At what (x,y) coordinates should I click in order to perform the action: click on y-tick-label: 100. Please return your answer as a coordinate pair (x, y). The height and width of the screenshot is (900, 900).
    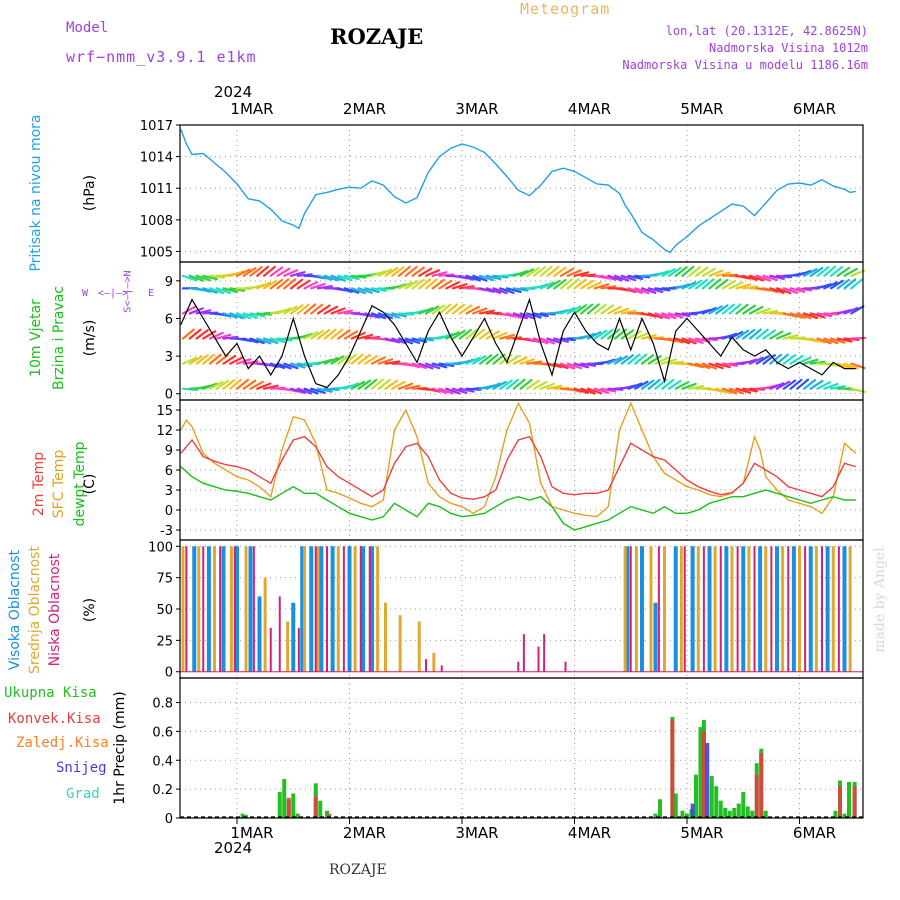
    Looking at the image, I should click on (160, 547).